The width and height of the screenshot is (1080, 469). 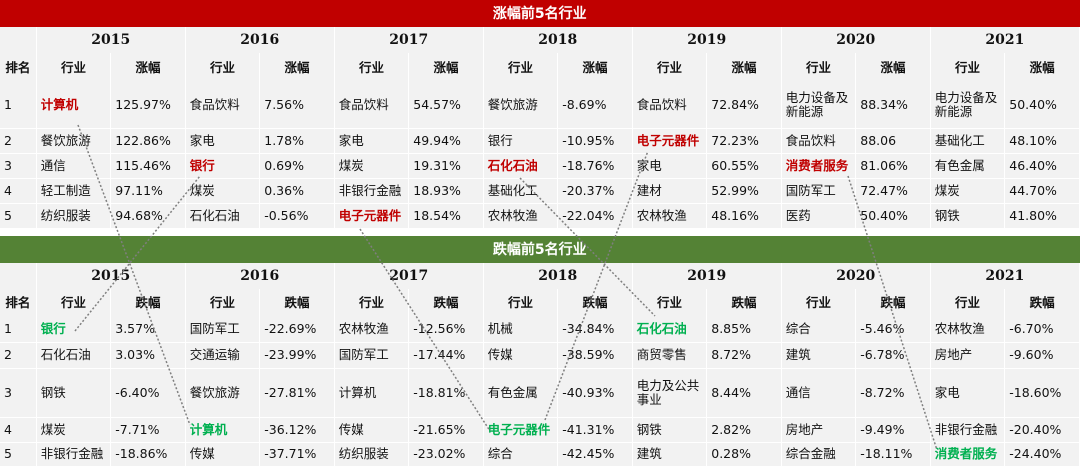 I want to click on fall-value-cell: -22.69%, so click(x=297, y=329).